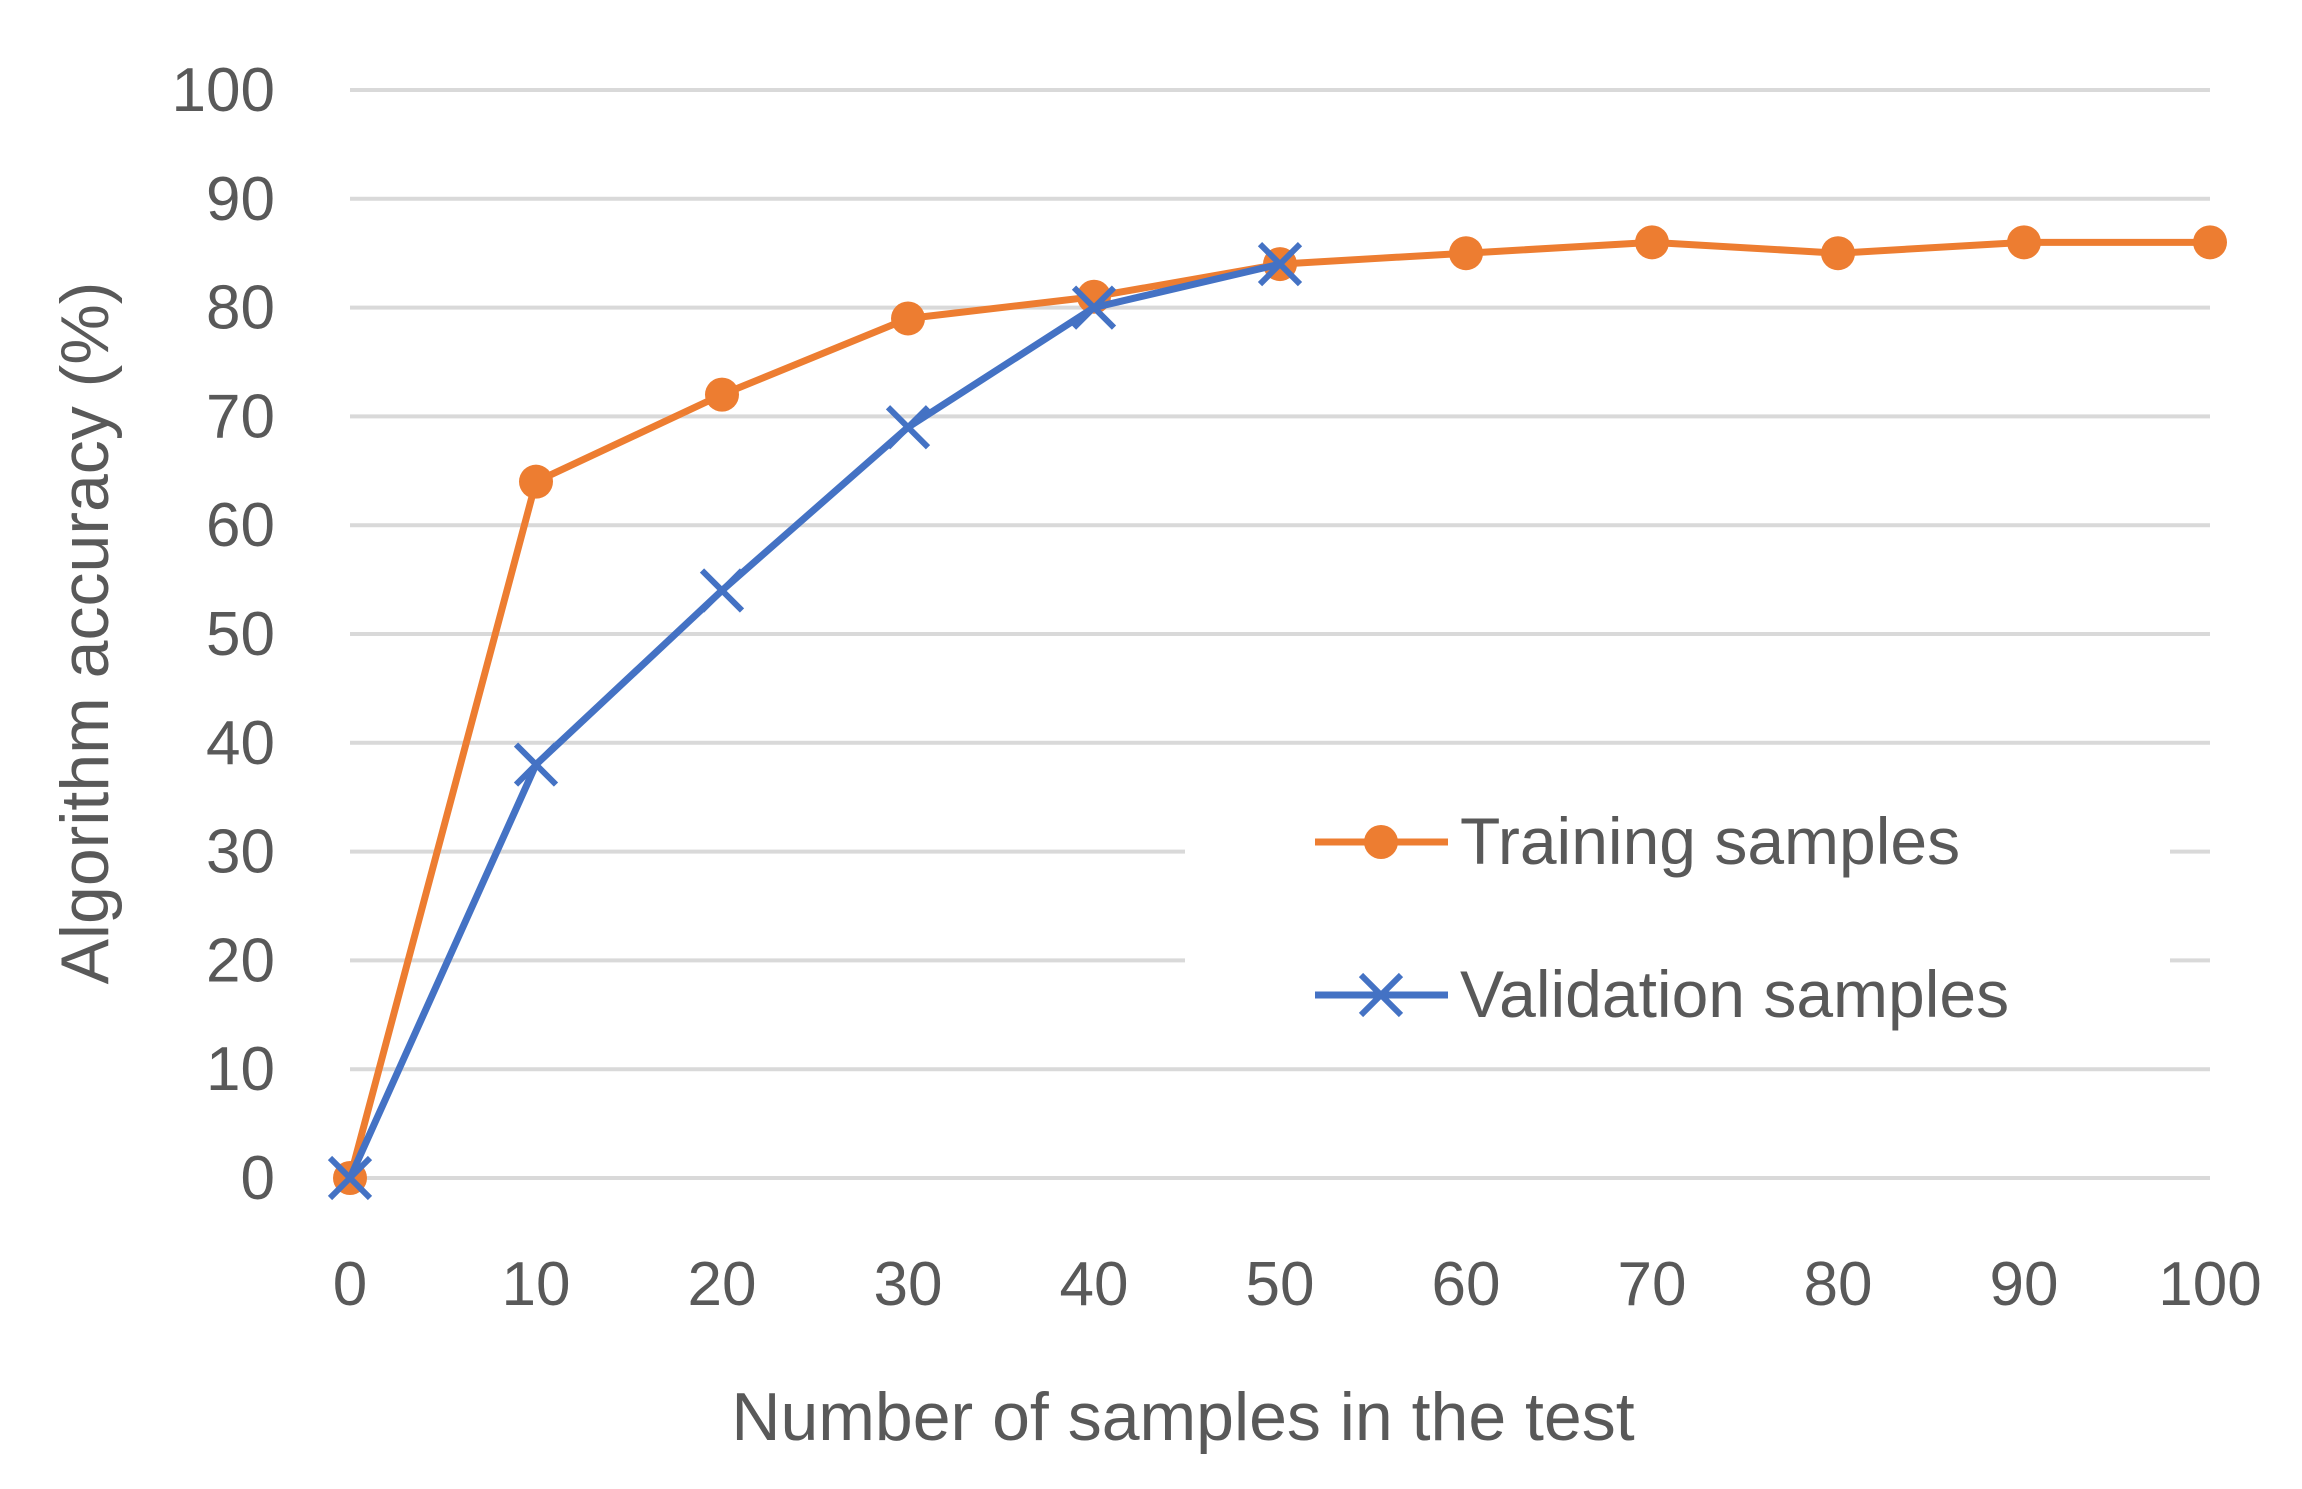 The width and height of the screenshot is (2302, 1489). I want to click on legend-entry-training: Training samples, so click(1637, 841).